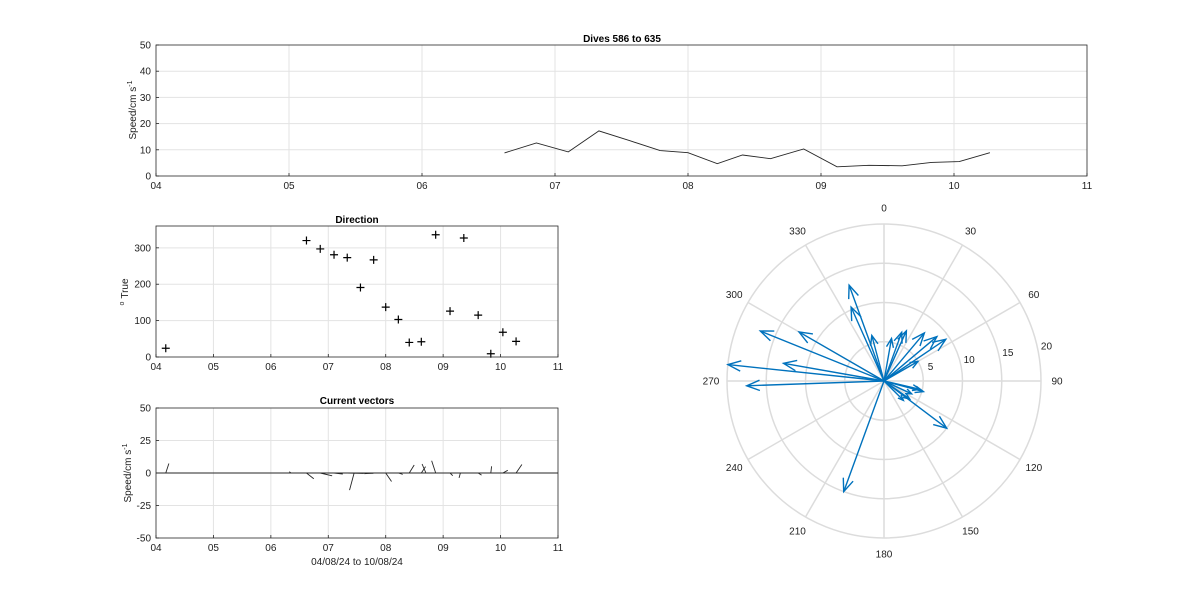 The width and height of the screenshot is (1200, 605). I want to click on direction-ytick-label: 0, so click(148, 358).